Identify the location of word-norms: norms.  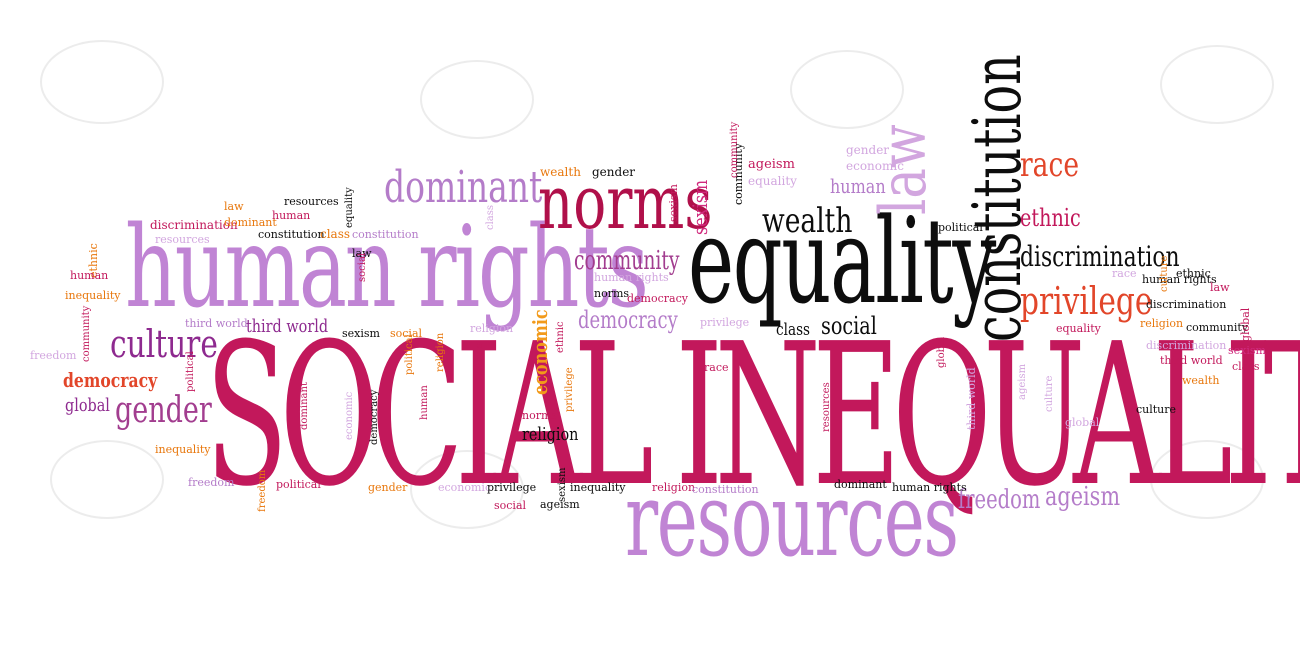
(625, 203).